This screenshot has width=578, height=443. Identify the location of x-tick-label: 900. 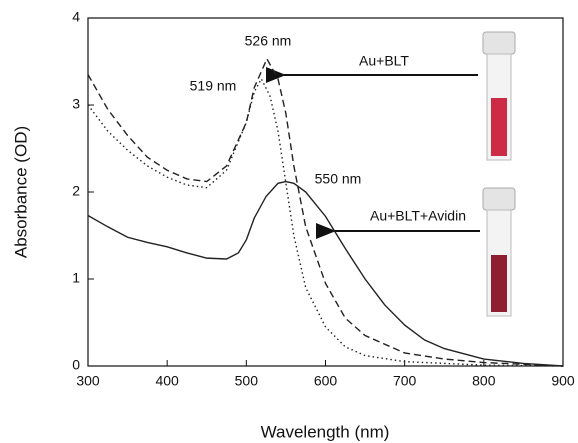
(563, 381).